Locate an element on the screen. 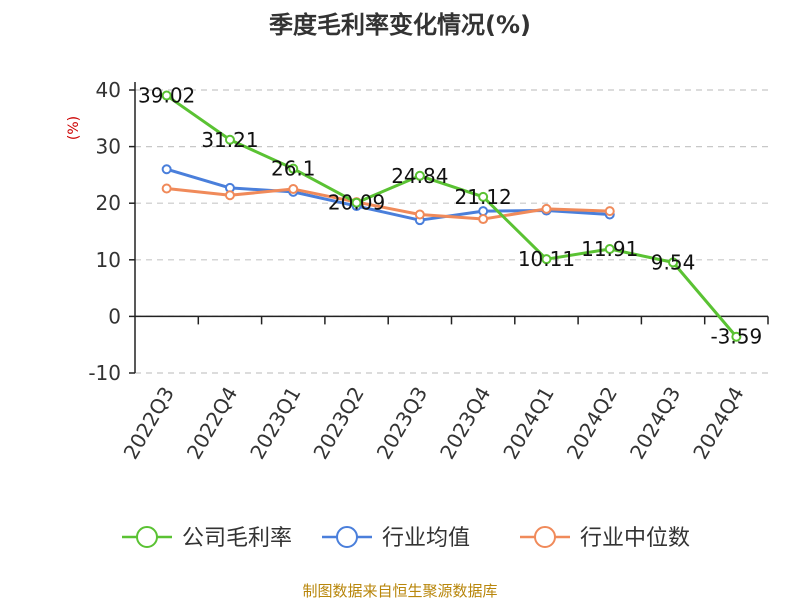 The image size is (800, 600). legend: 公司毛利率 行业均值 行业中位数 is located at coordinates (406, 538).